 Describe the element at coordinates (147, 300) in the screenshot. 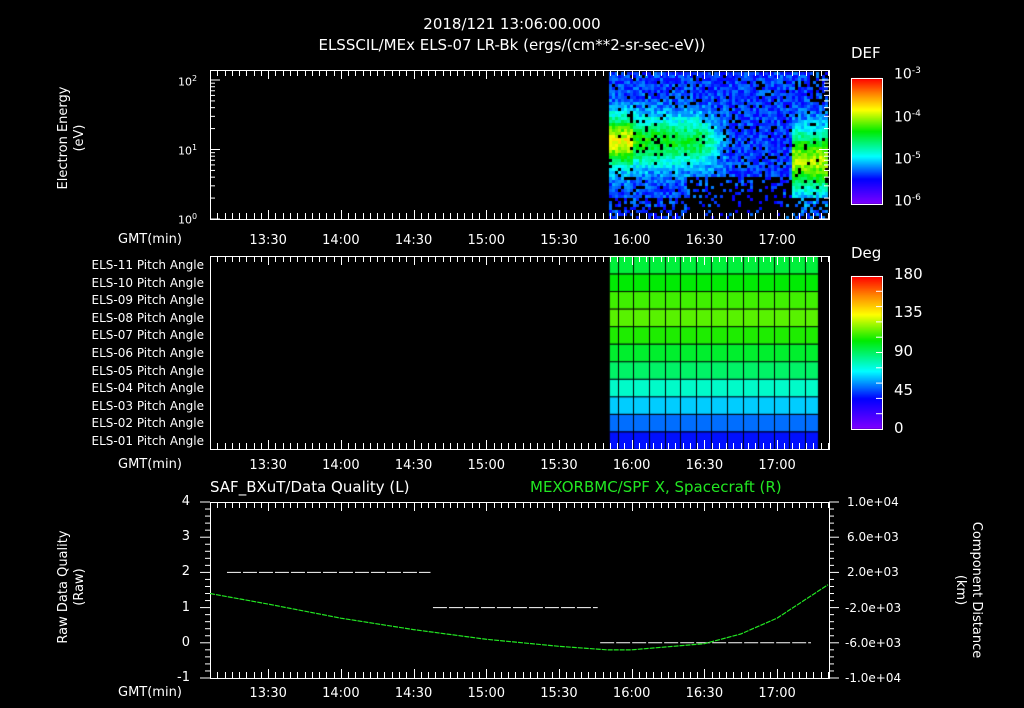

I see `pitch-angle-row-label: ELS-09 Pitch Angle` at that location.